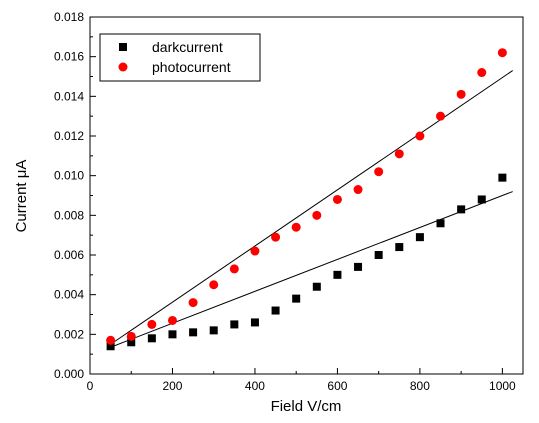  What do you see at coordinates (69, 215) in the screenshot?
I see `y-tick-label: 0.008` at bounding box center [69, 215].